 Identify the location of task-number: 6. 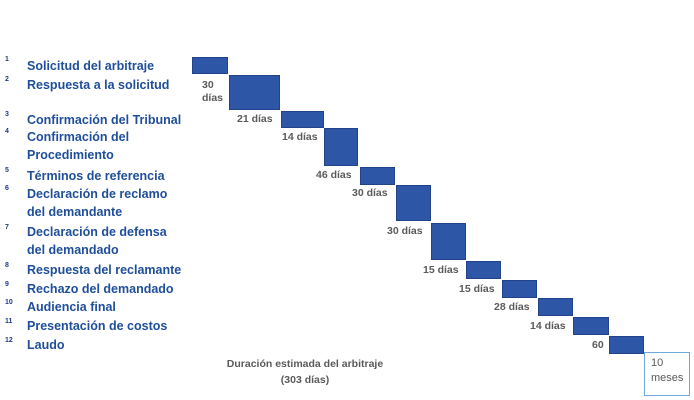
(7, 188).